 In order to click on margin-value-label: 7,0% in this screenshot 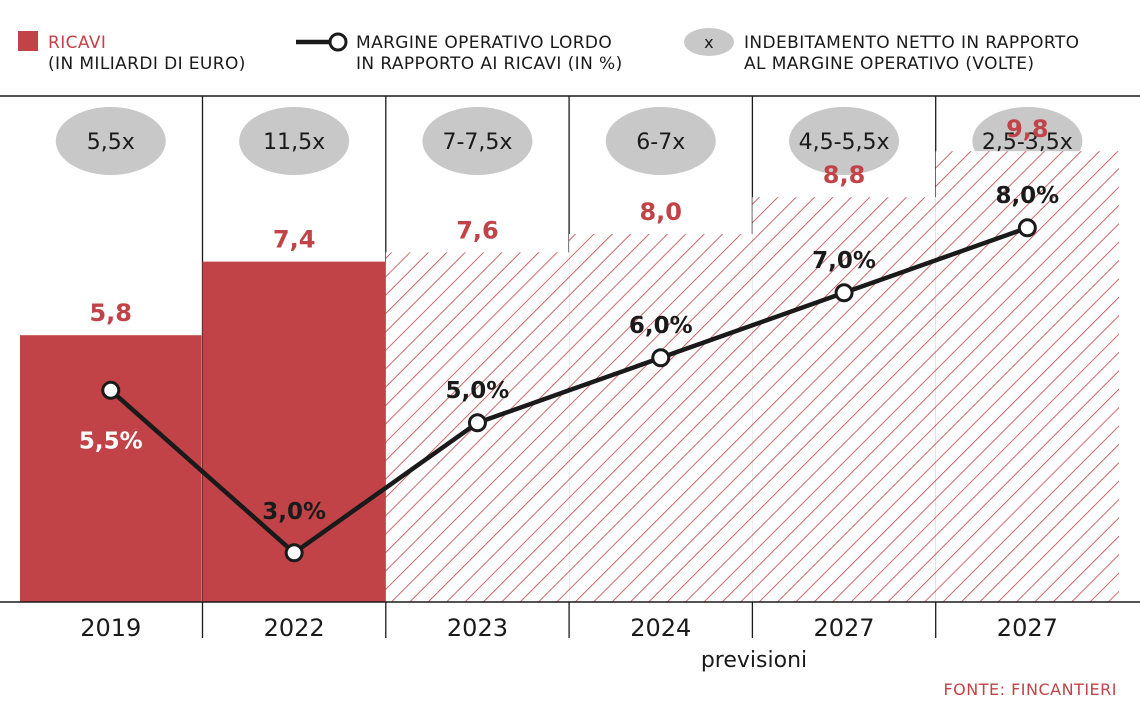, I will do `click(844, 261)`.